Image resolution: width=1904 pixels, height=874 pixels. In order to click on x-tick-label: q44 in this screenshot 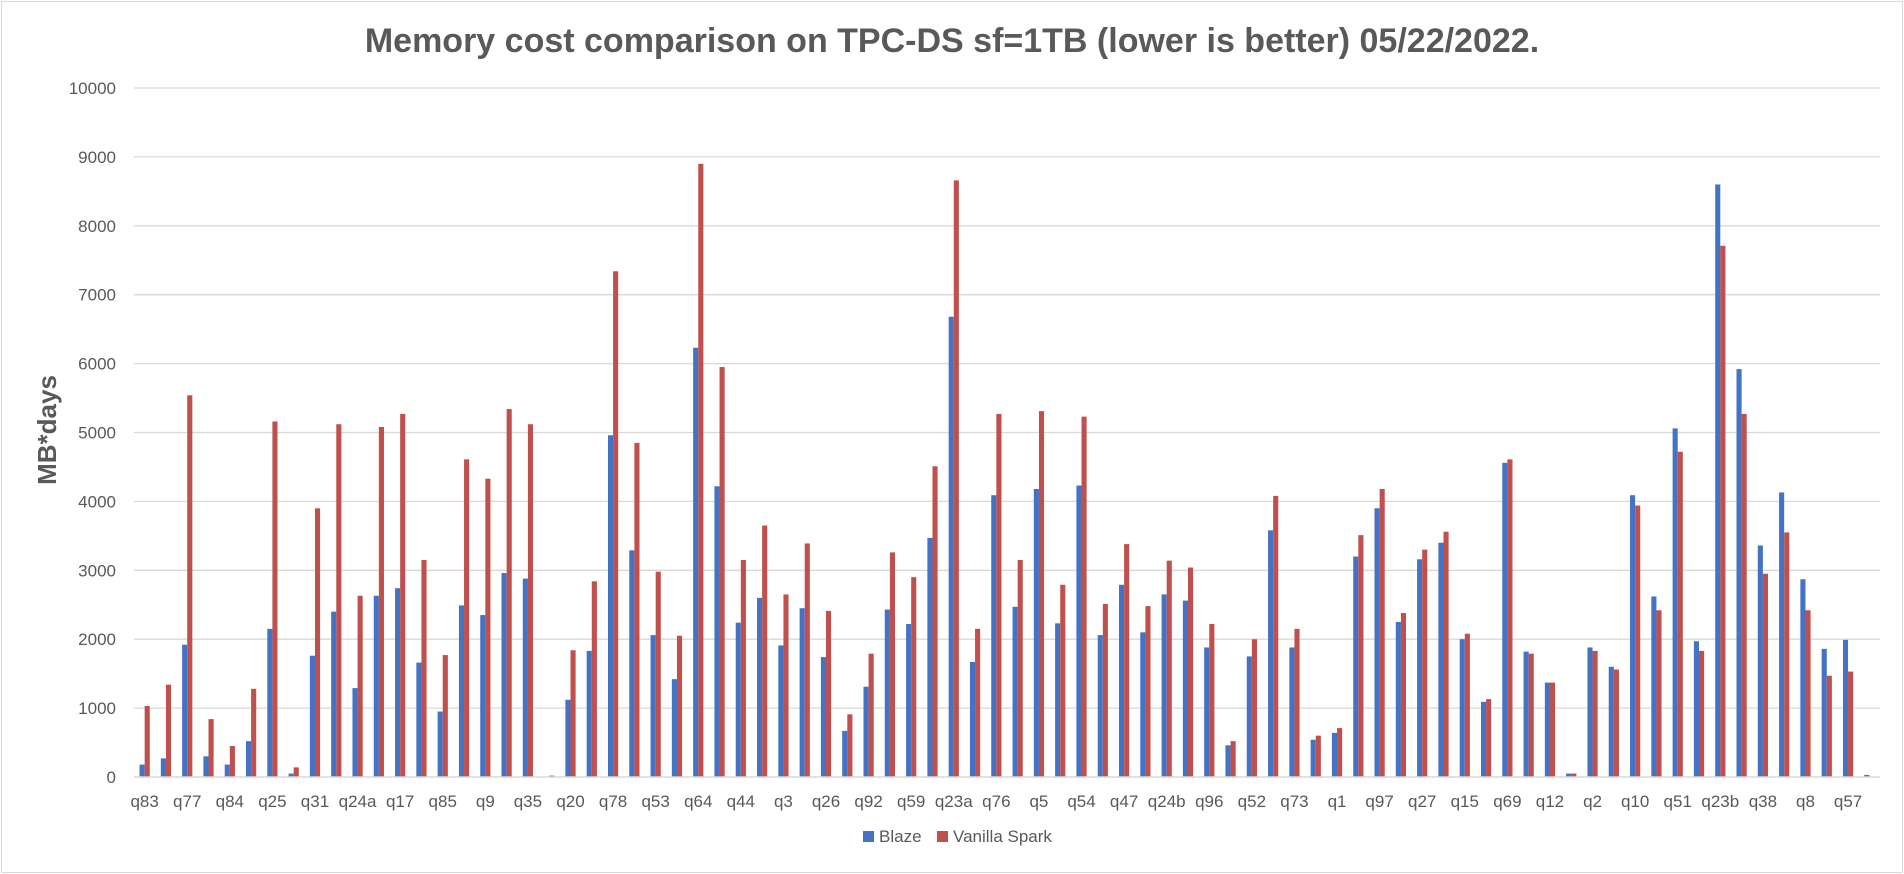, I will do `click(741, 801)`.